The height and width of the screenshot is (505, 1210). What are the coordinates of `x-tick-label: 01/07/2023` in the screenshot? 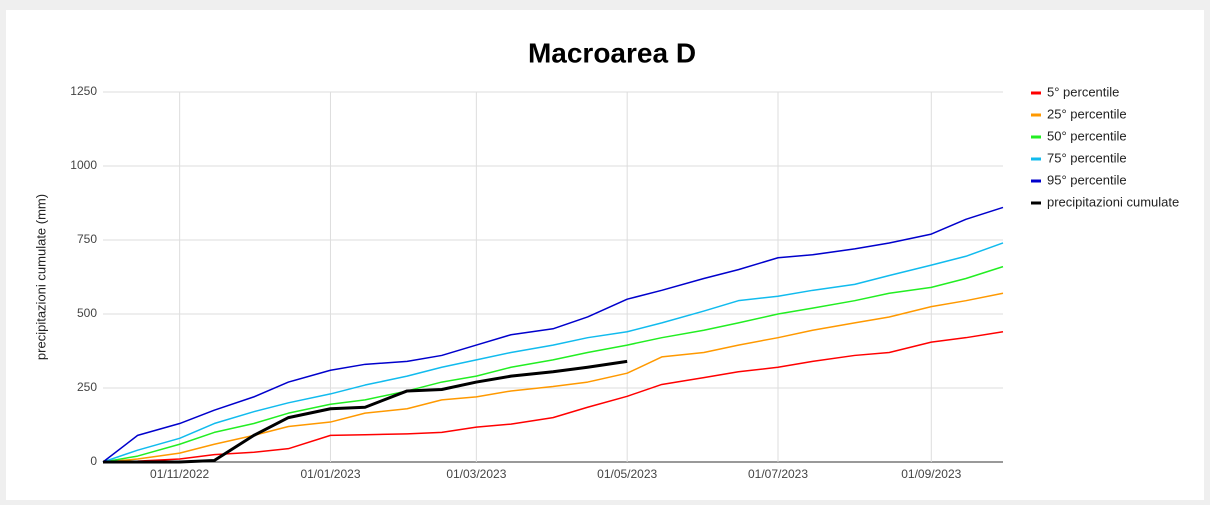 It's located at (778, 474).